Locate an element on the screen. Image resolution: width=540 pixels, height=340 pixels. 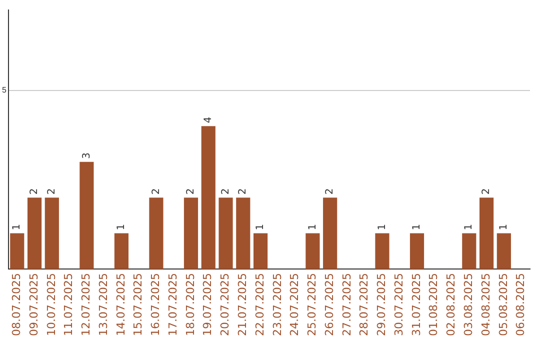
x-tick-label: 06.08.2025 is located at coordinates (521, 304).